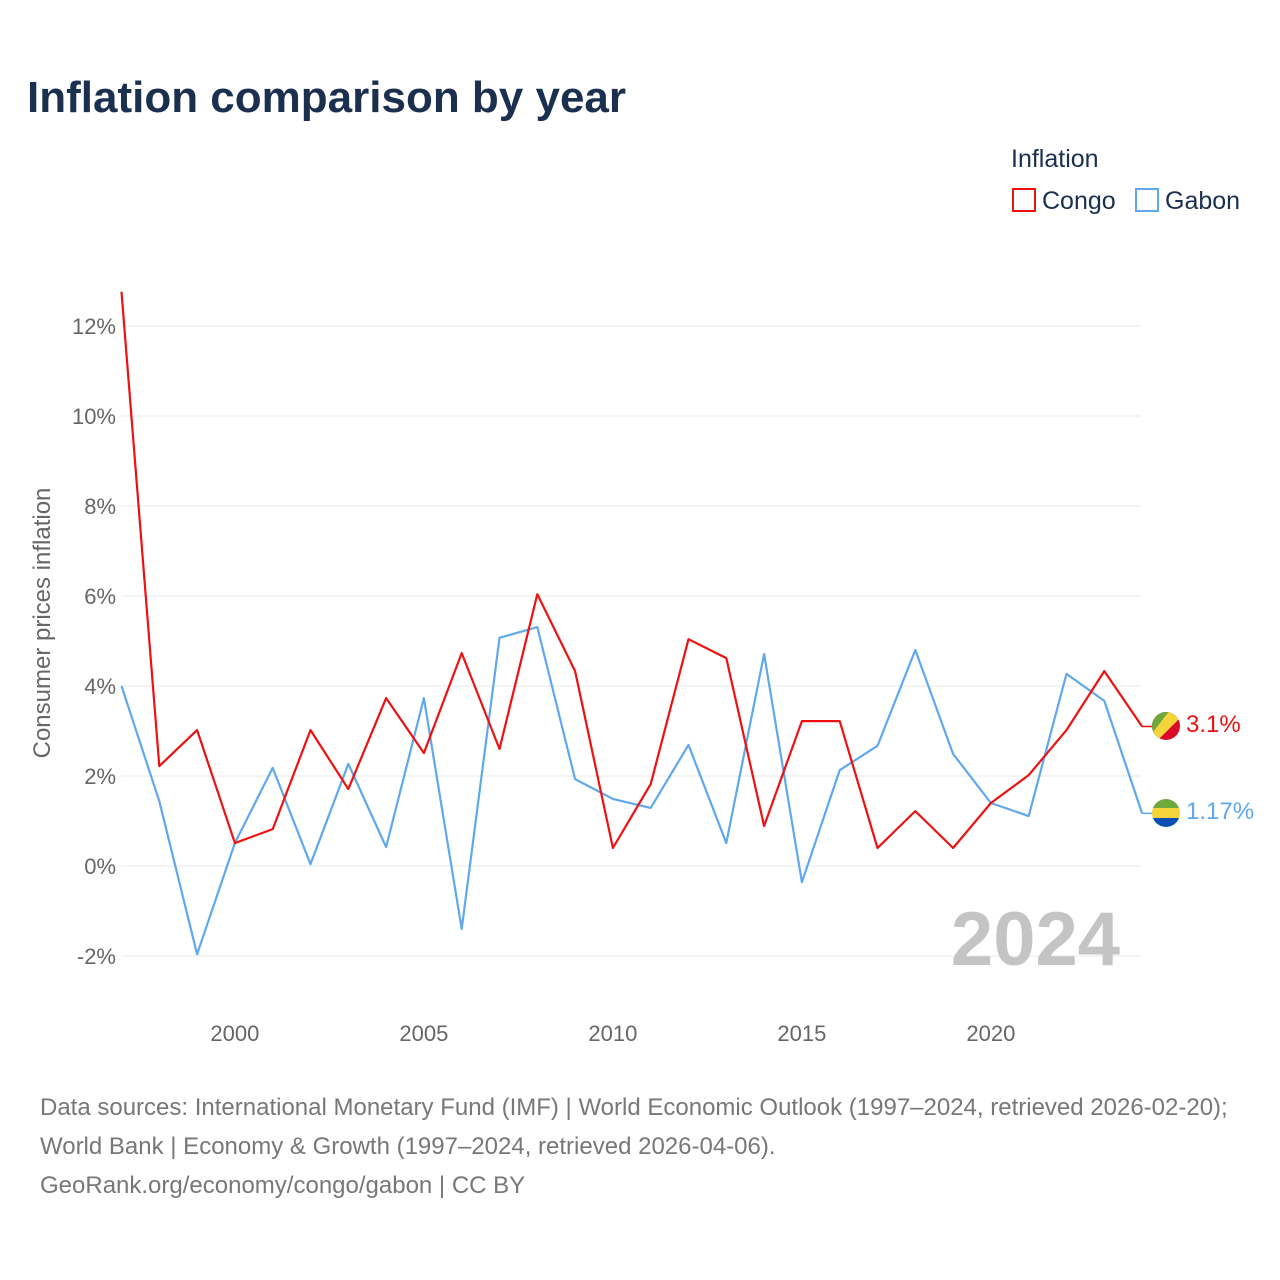 This screenshot has height=1280, width=1280. I want to click on y-tick-label: 6%, so click(100, 596).